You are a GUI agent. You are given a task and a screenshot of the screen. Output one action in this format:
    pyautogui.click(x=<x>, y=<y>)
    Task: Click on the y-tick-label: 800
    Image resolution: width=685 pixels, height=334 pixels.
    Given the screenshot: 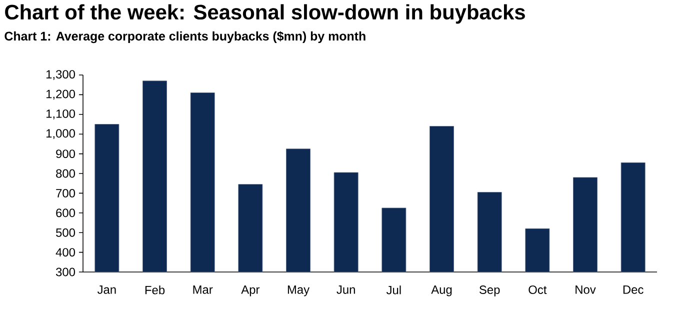 What is the action you would take?
    pyautogui.click(x=66, y=173)
    